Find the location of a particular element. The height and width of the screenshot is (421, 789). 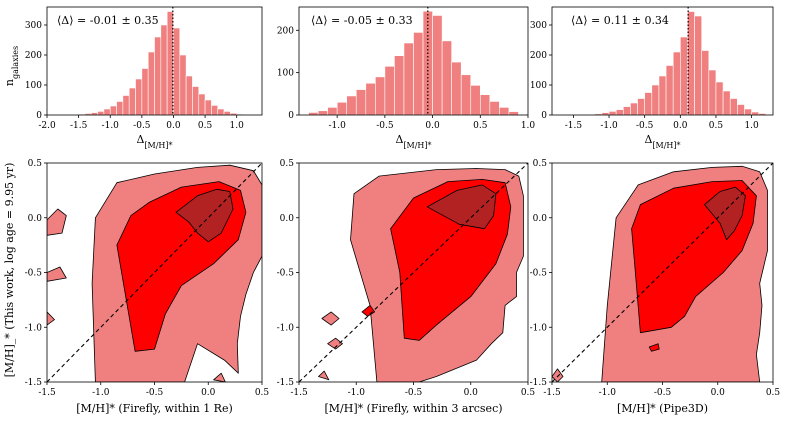

y-tick-label: -0.5 is located at coordinates (539, 274).